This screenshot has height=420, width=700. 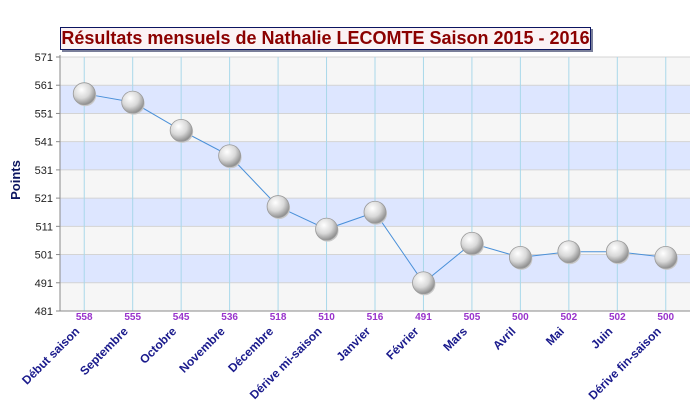 What do you see at coordinates (375, 317) in the screenshot?
I see `data-label: 516` at bounding box center [375, 317].